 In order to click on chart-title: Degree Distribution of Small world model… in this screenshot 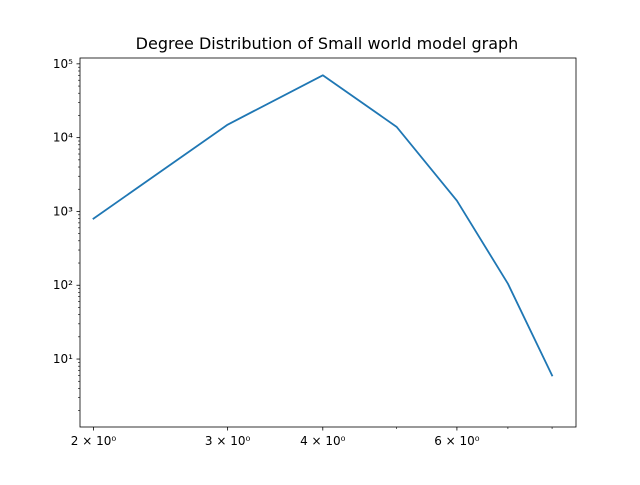, I will do `click(327, 43)`.